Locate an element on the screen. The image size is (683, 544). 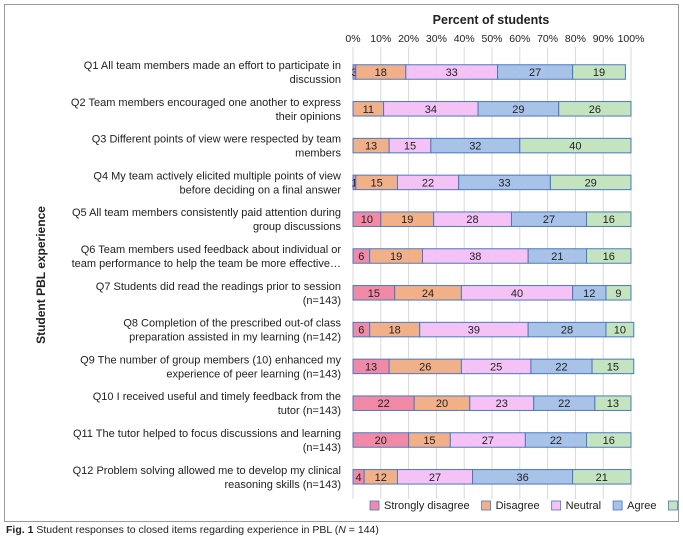
data-label: 24 is located at coordinates (428, 294).